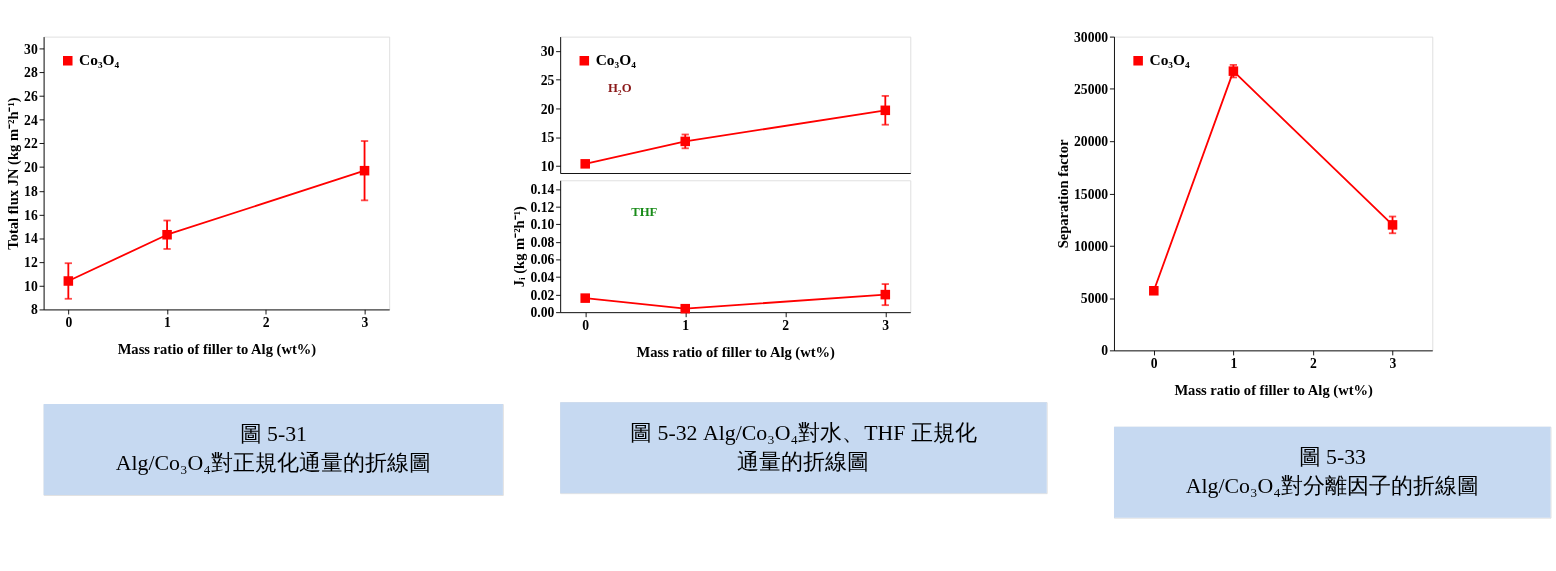  Describe the element at coordinates (542, 207) in the screenshot. I see `y-tick-label: 0.12` at that location.